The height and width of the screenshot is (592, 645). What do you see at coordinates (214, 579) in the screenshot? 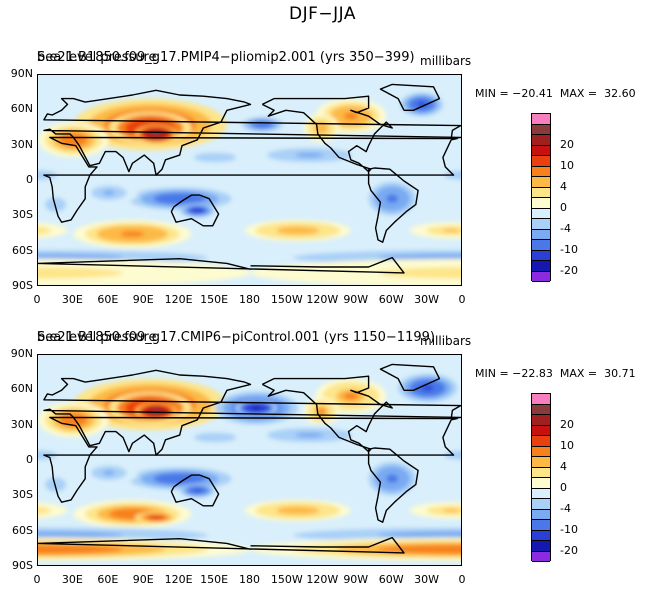
I see `lon-tick-label: 150E` at bounding box center [214, 579].